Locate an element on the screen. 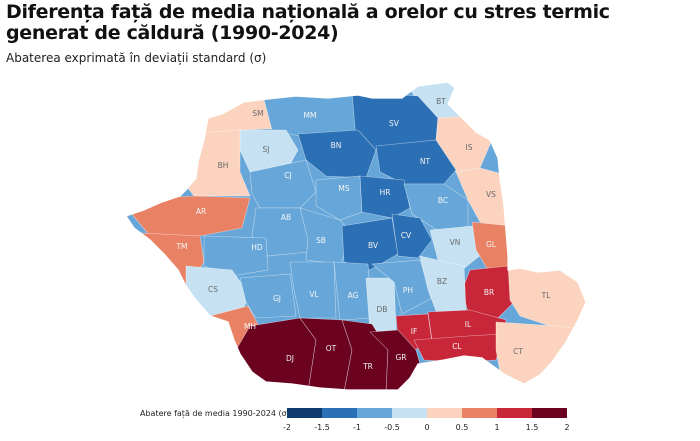  legend-tick-4: 0 is located at coordinates (426, 427).